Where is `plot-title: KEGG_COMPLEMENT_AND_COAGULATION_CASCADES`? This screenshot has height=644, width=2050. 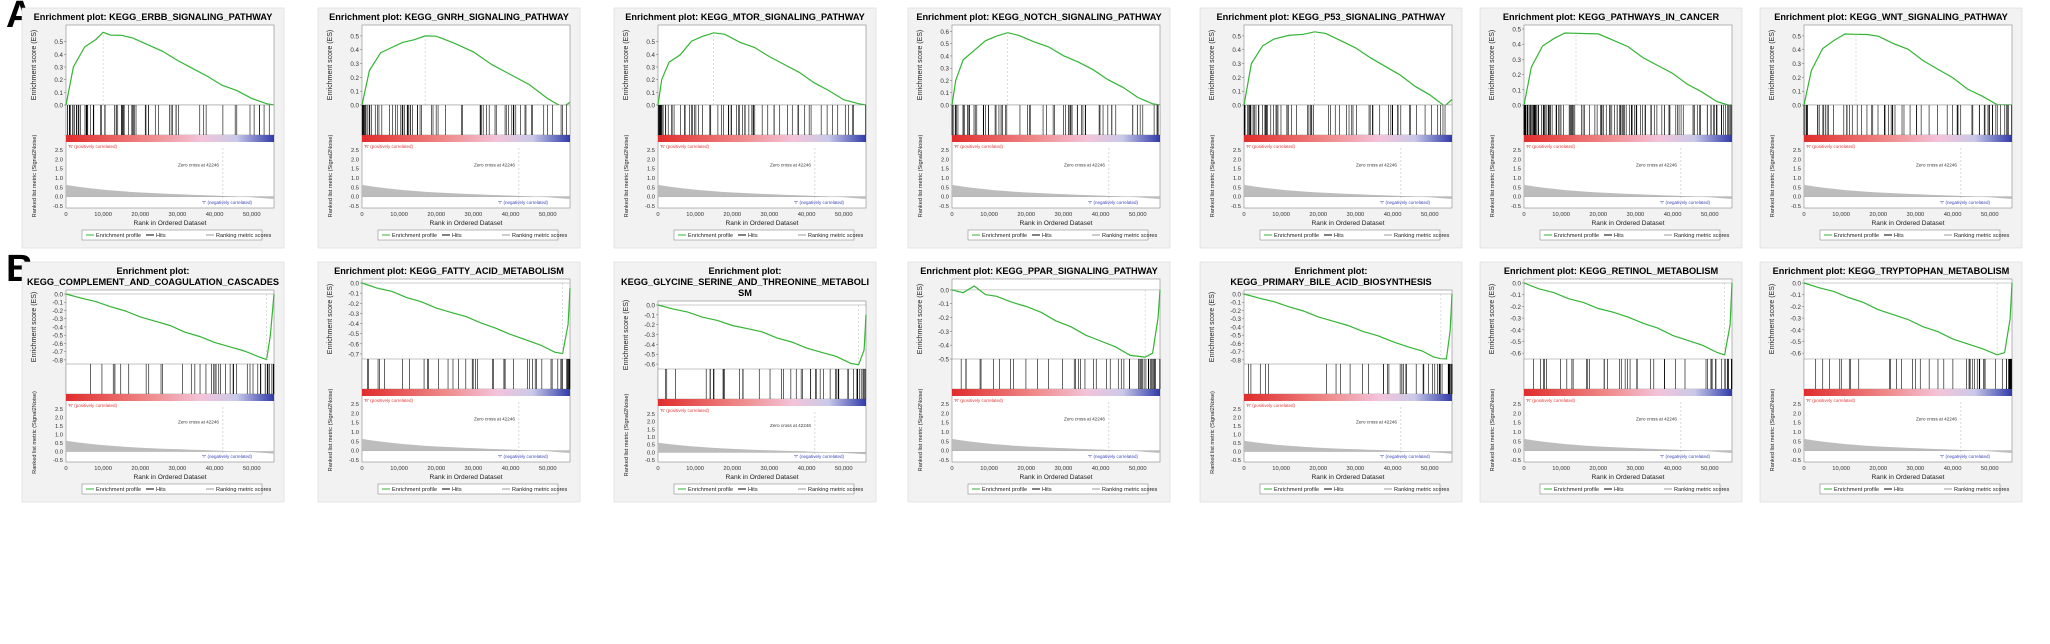
plot-title: KEGG_COMPLEMENT_AND_COAGULATION_CASCADES is located at coordinates (153, 282).